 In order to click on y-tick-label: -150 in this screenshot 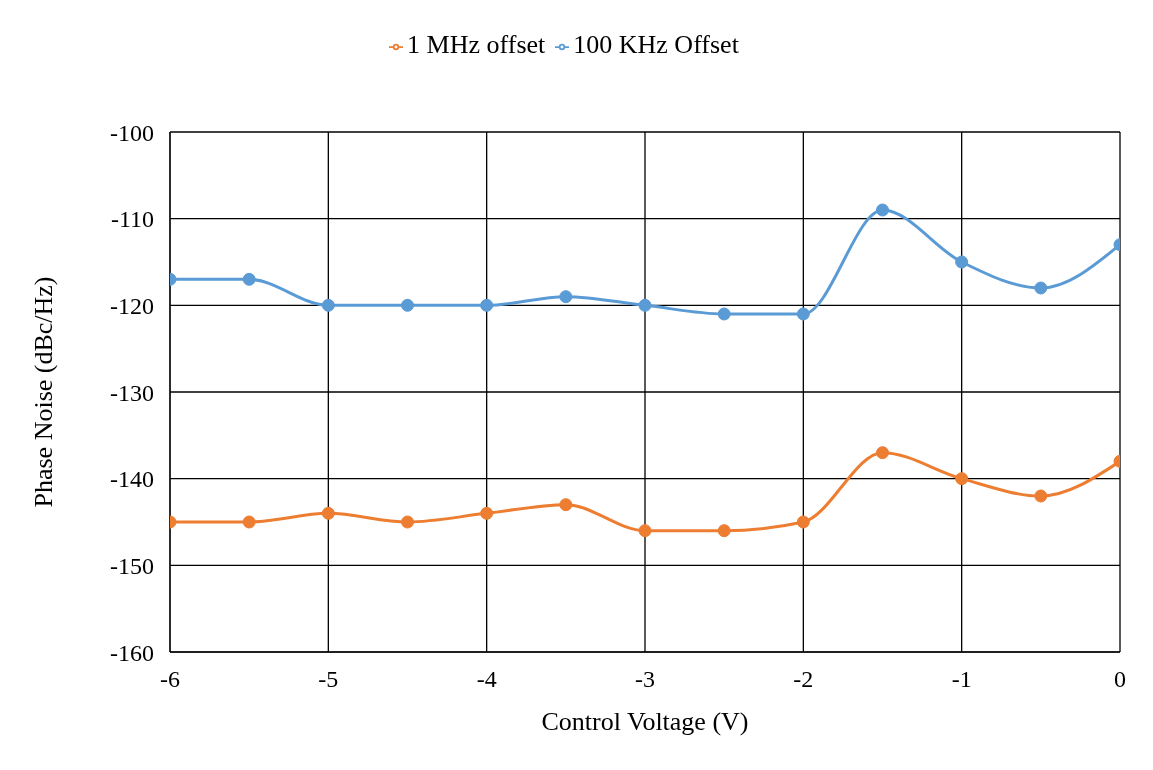, I will do `click(132, 565)`.